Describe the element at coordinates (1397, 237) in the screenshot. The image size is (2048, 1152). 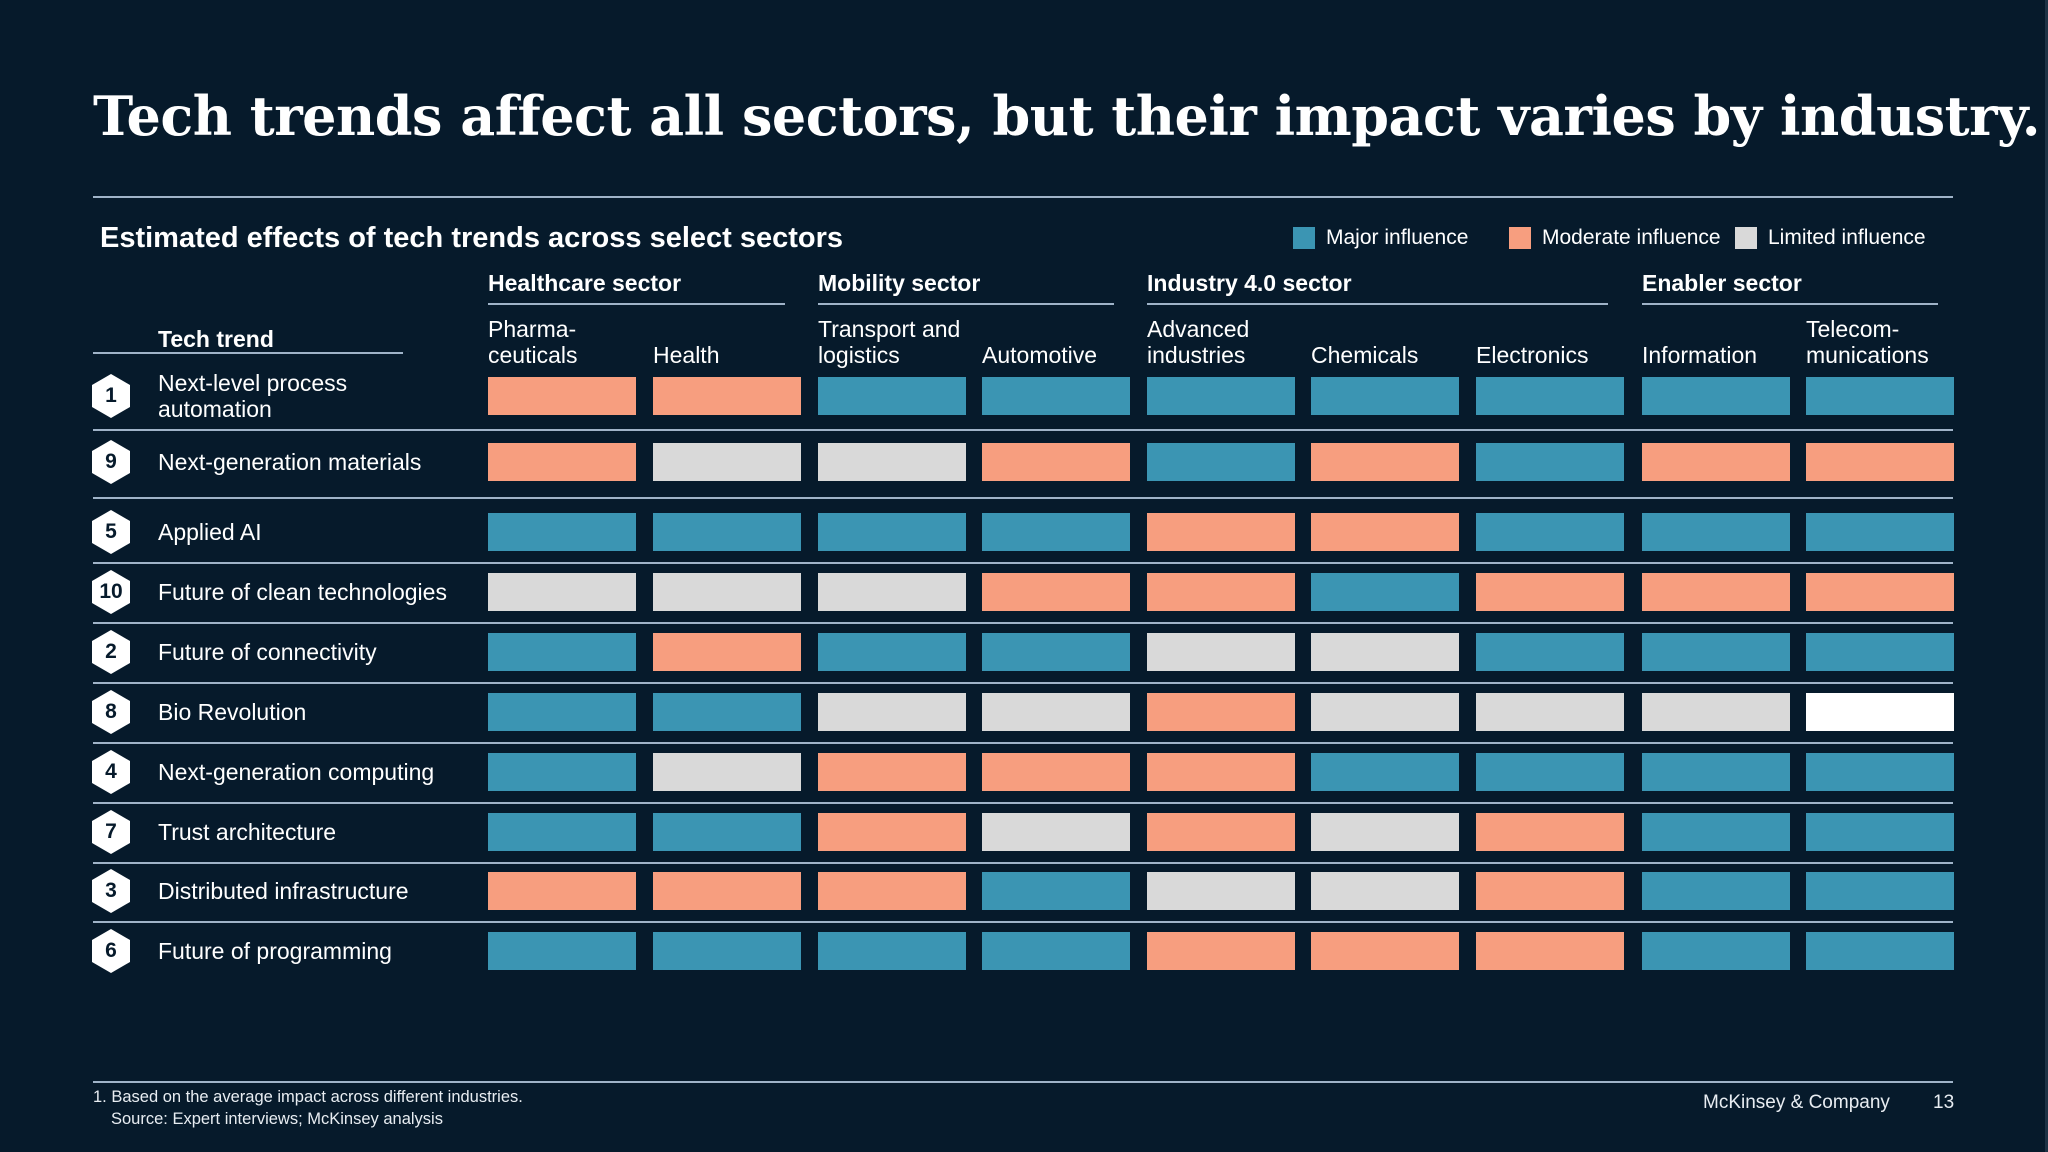
I see `legend-label: Major influence` at that location.